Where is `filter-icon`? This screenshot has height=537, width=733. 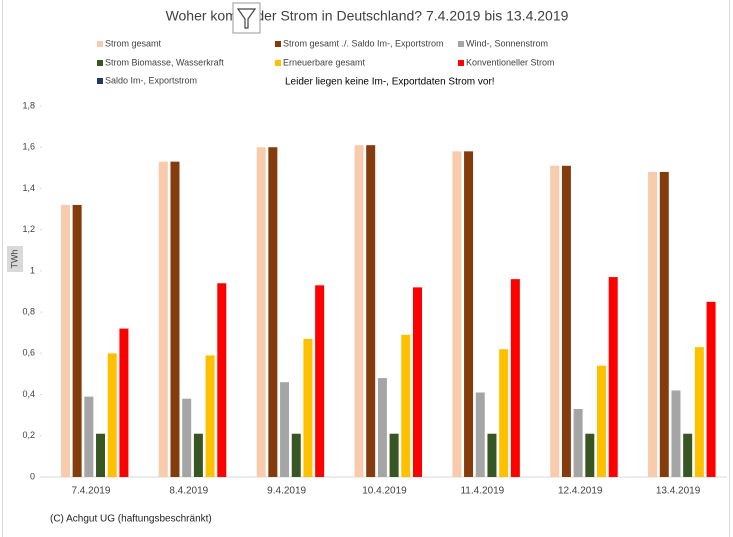 filter-icon is located at coordinates (246, 18).